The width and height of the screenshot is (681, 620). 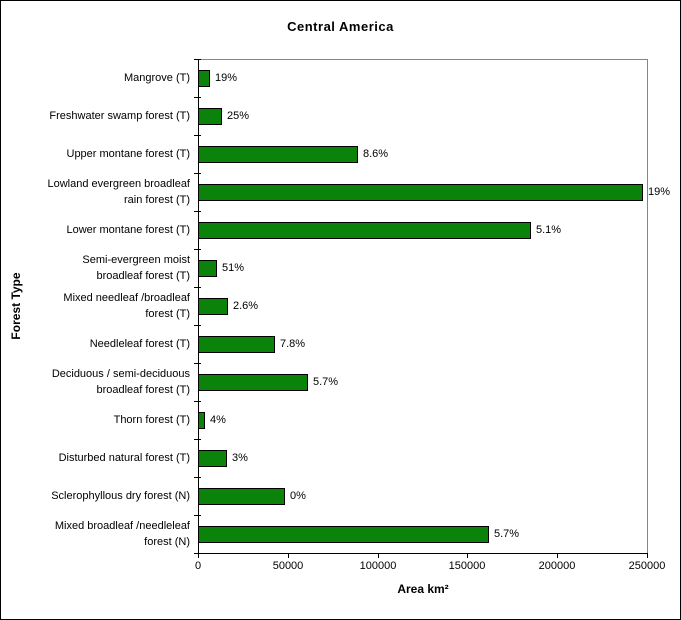 I want to click on data-label: 5.1%, so click(x=549, y=230).